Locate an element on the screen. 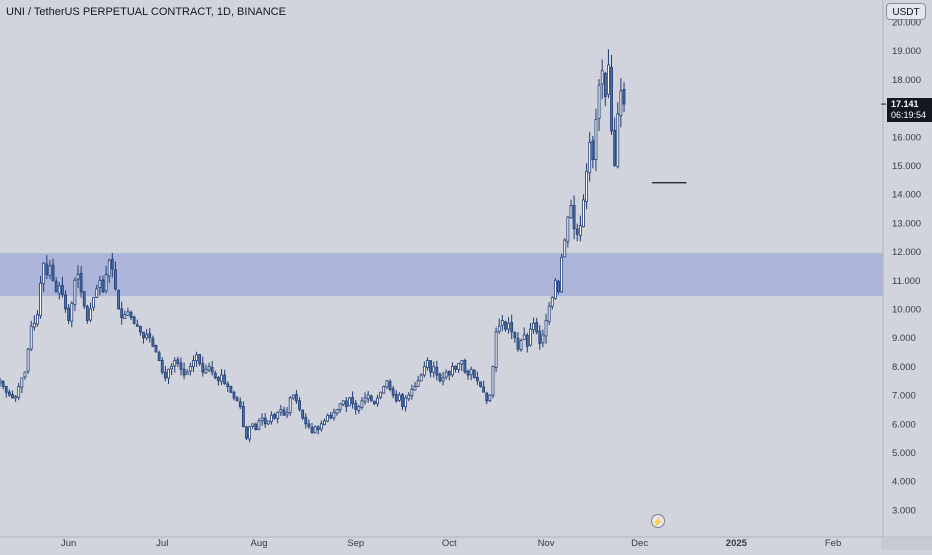  currency-selector: USDT is located at coordinates (906, 11).